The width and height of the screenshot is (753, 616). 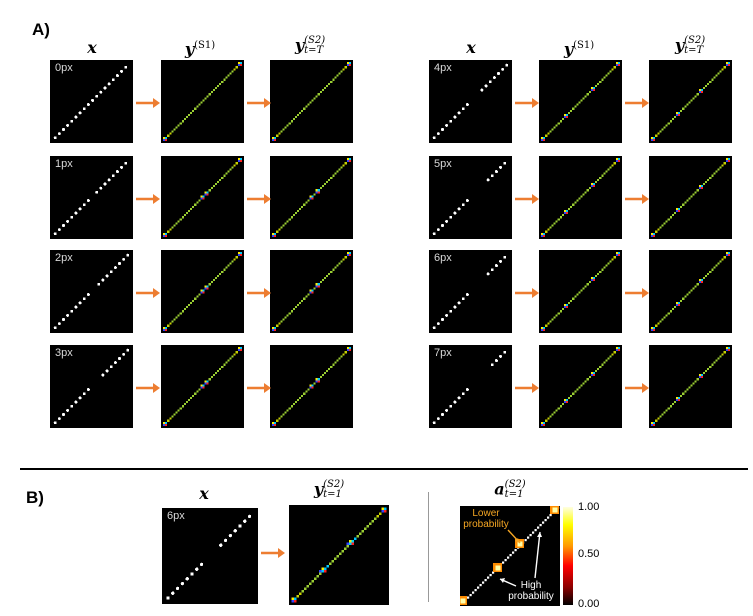 I want to click on attention-peak-core, so click(x=555, y=510).